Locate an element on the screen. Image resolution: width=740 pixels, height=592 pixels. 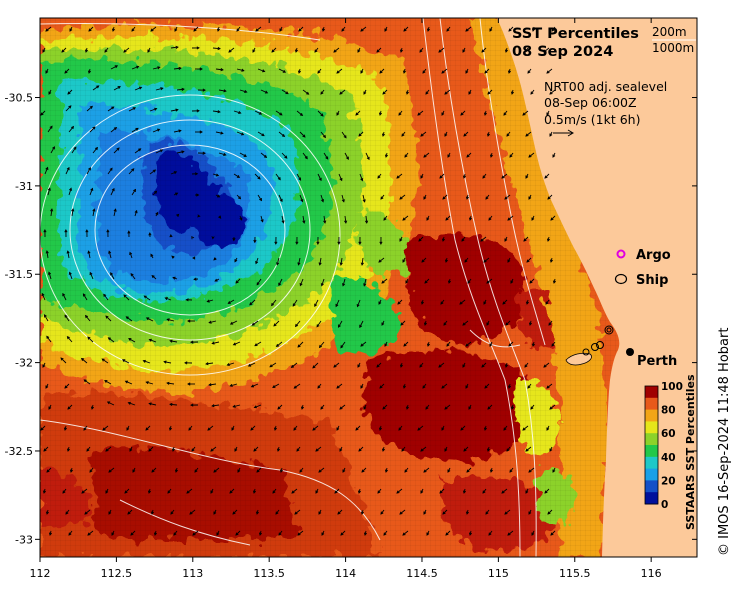
x-tick-label: 113 is located at coordinates (192, 573).